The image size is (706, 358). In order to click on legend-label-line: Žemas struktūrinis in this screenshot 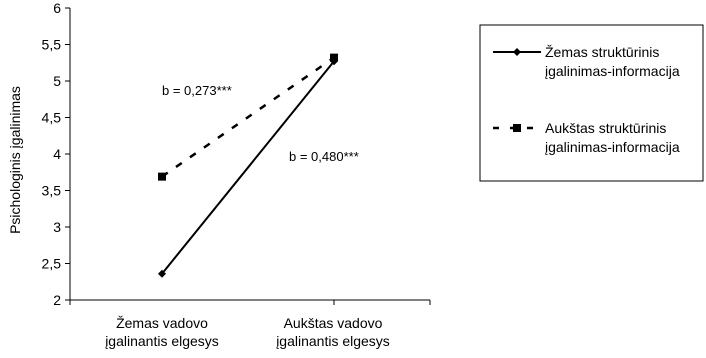, I will do `click(602, 52)`.